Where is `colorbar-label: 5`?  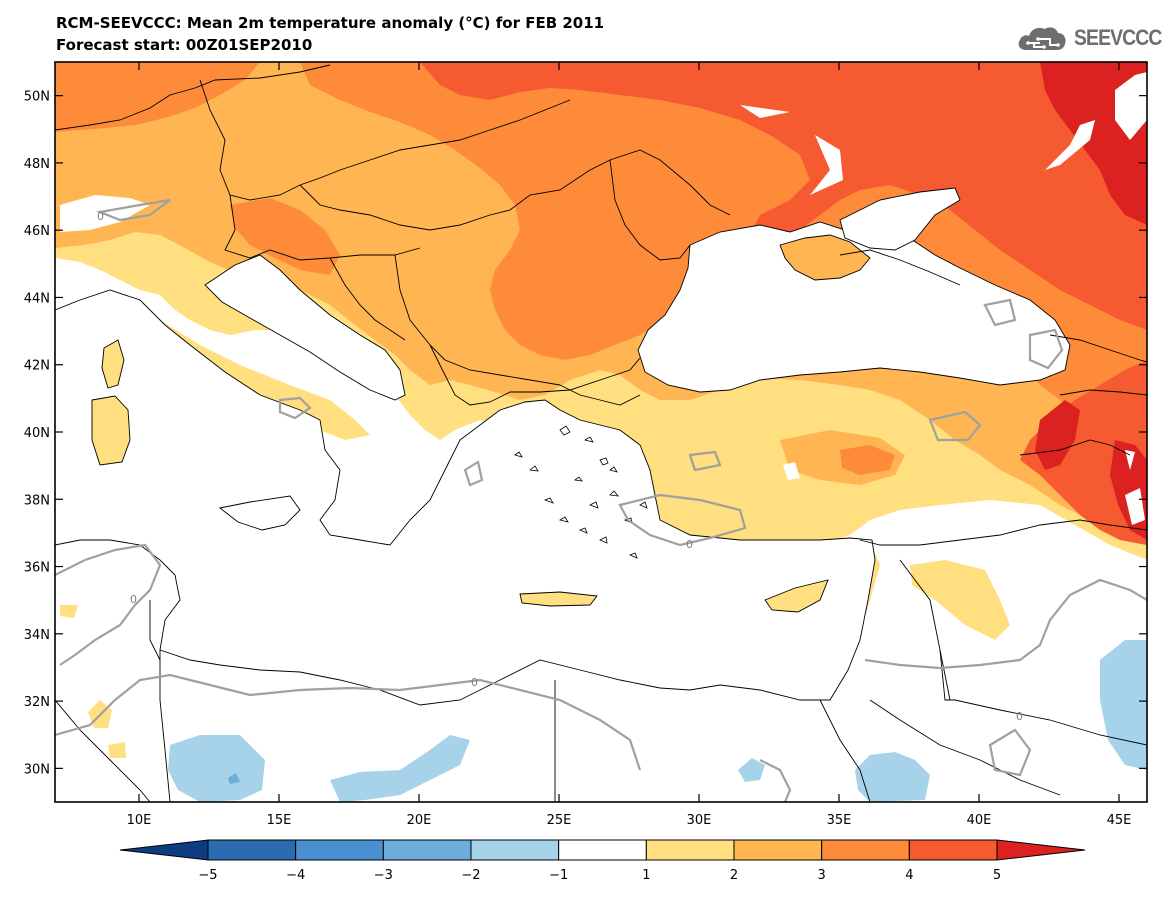 colorbar-label: 5 is located at coordinates (997, 875).